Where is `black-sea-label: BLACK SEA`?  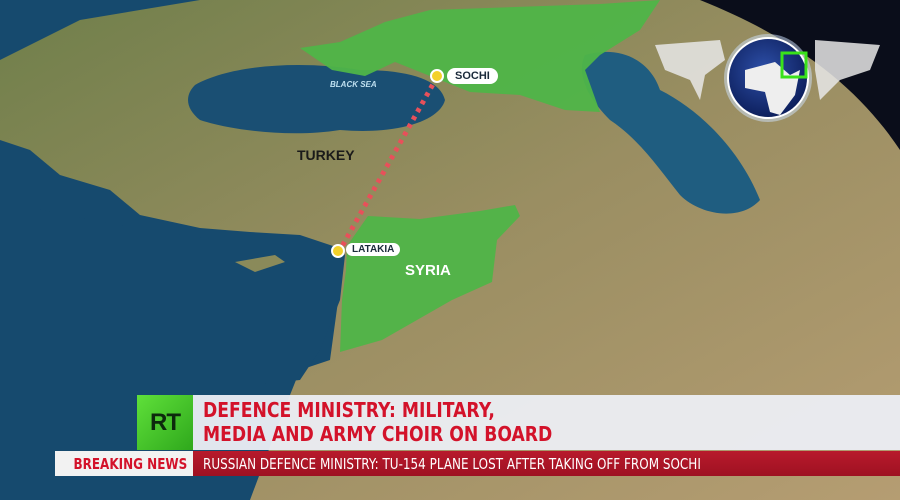
black-sea-label: BLACK SEA is located at coordinates (353, 84).